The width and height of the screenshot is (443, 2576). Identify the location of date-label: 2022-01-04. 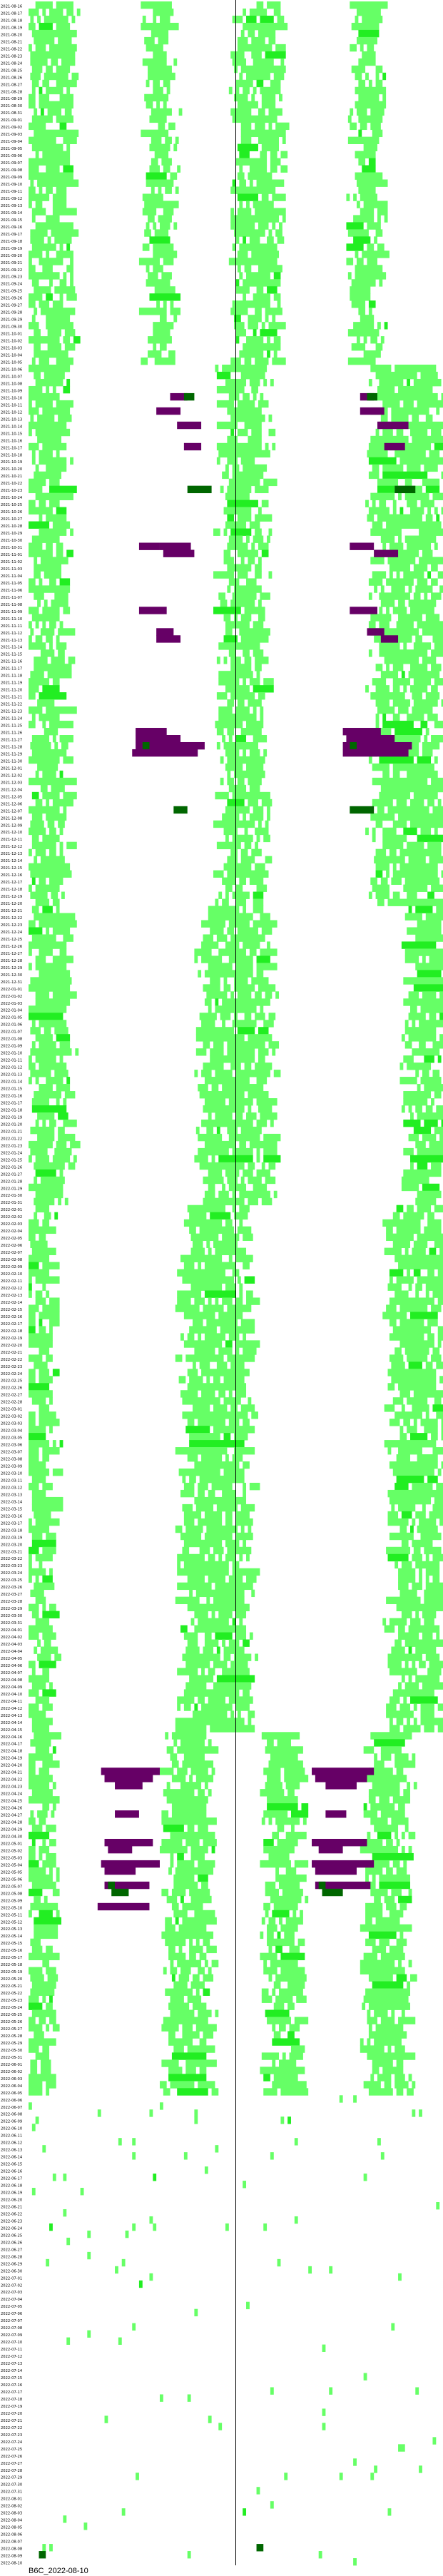
(12, 1011).